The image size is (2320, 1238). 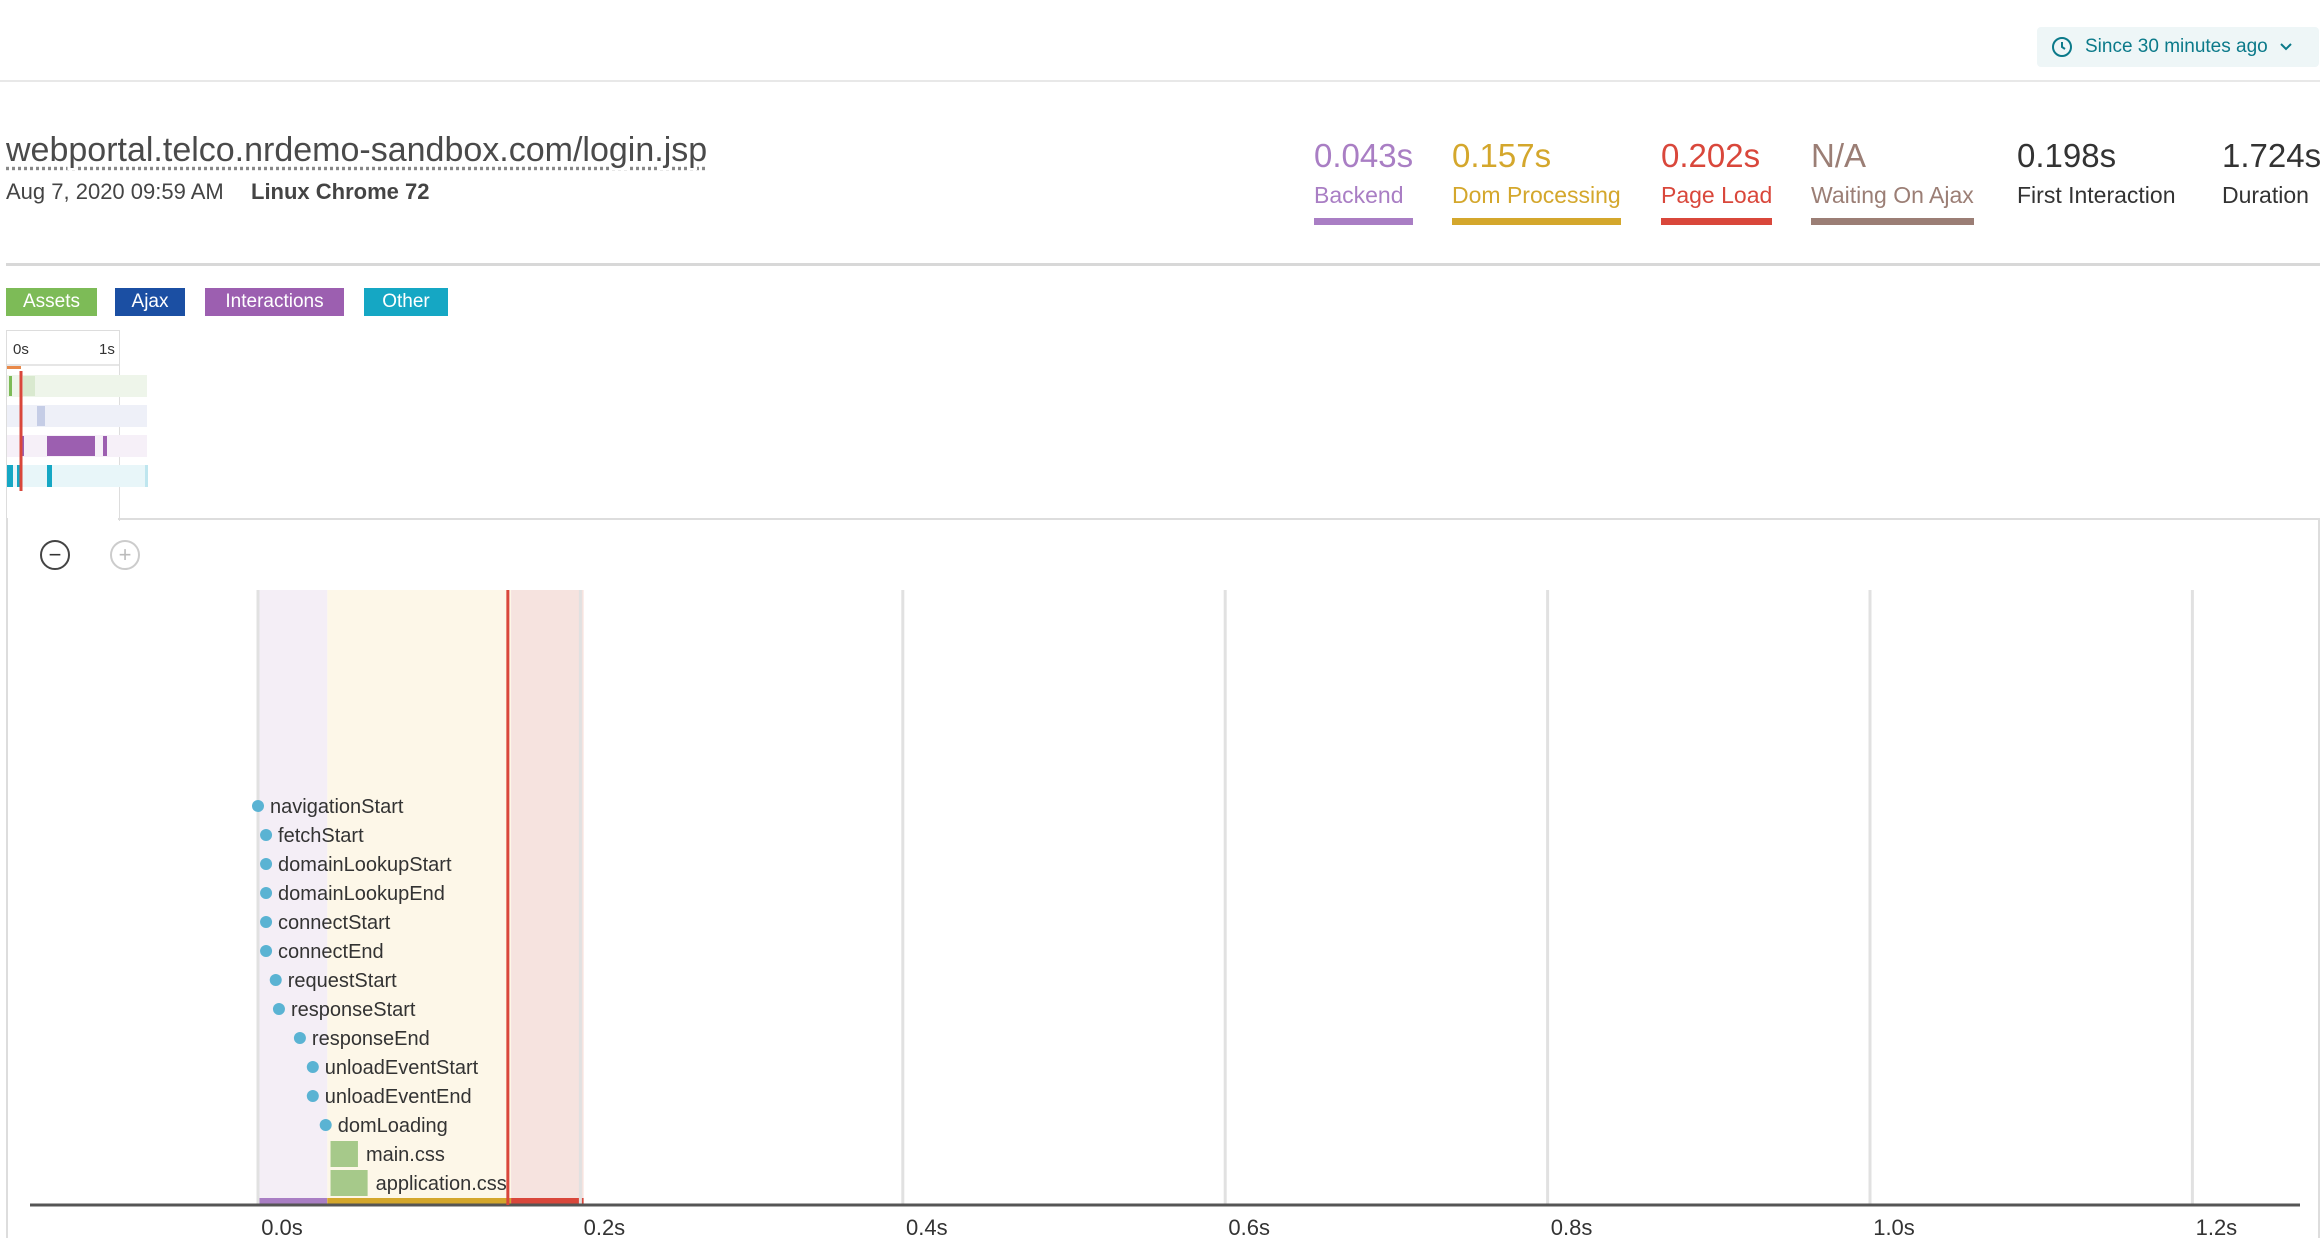 What do you see at coordinates (1364, 155) in the screenshot?
I see `metric-value: 0.043s` at bounding box center [1364, 155].